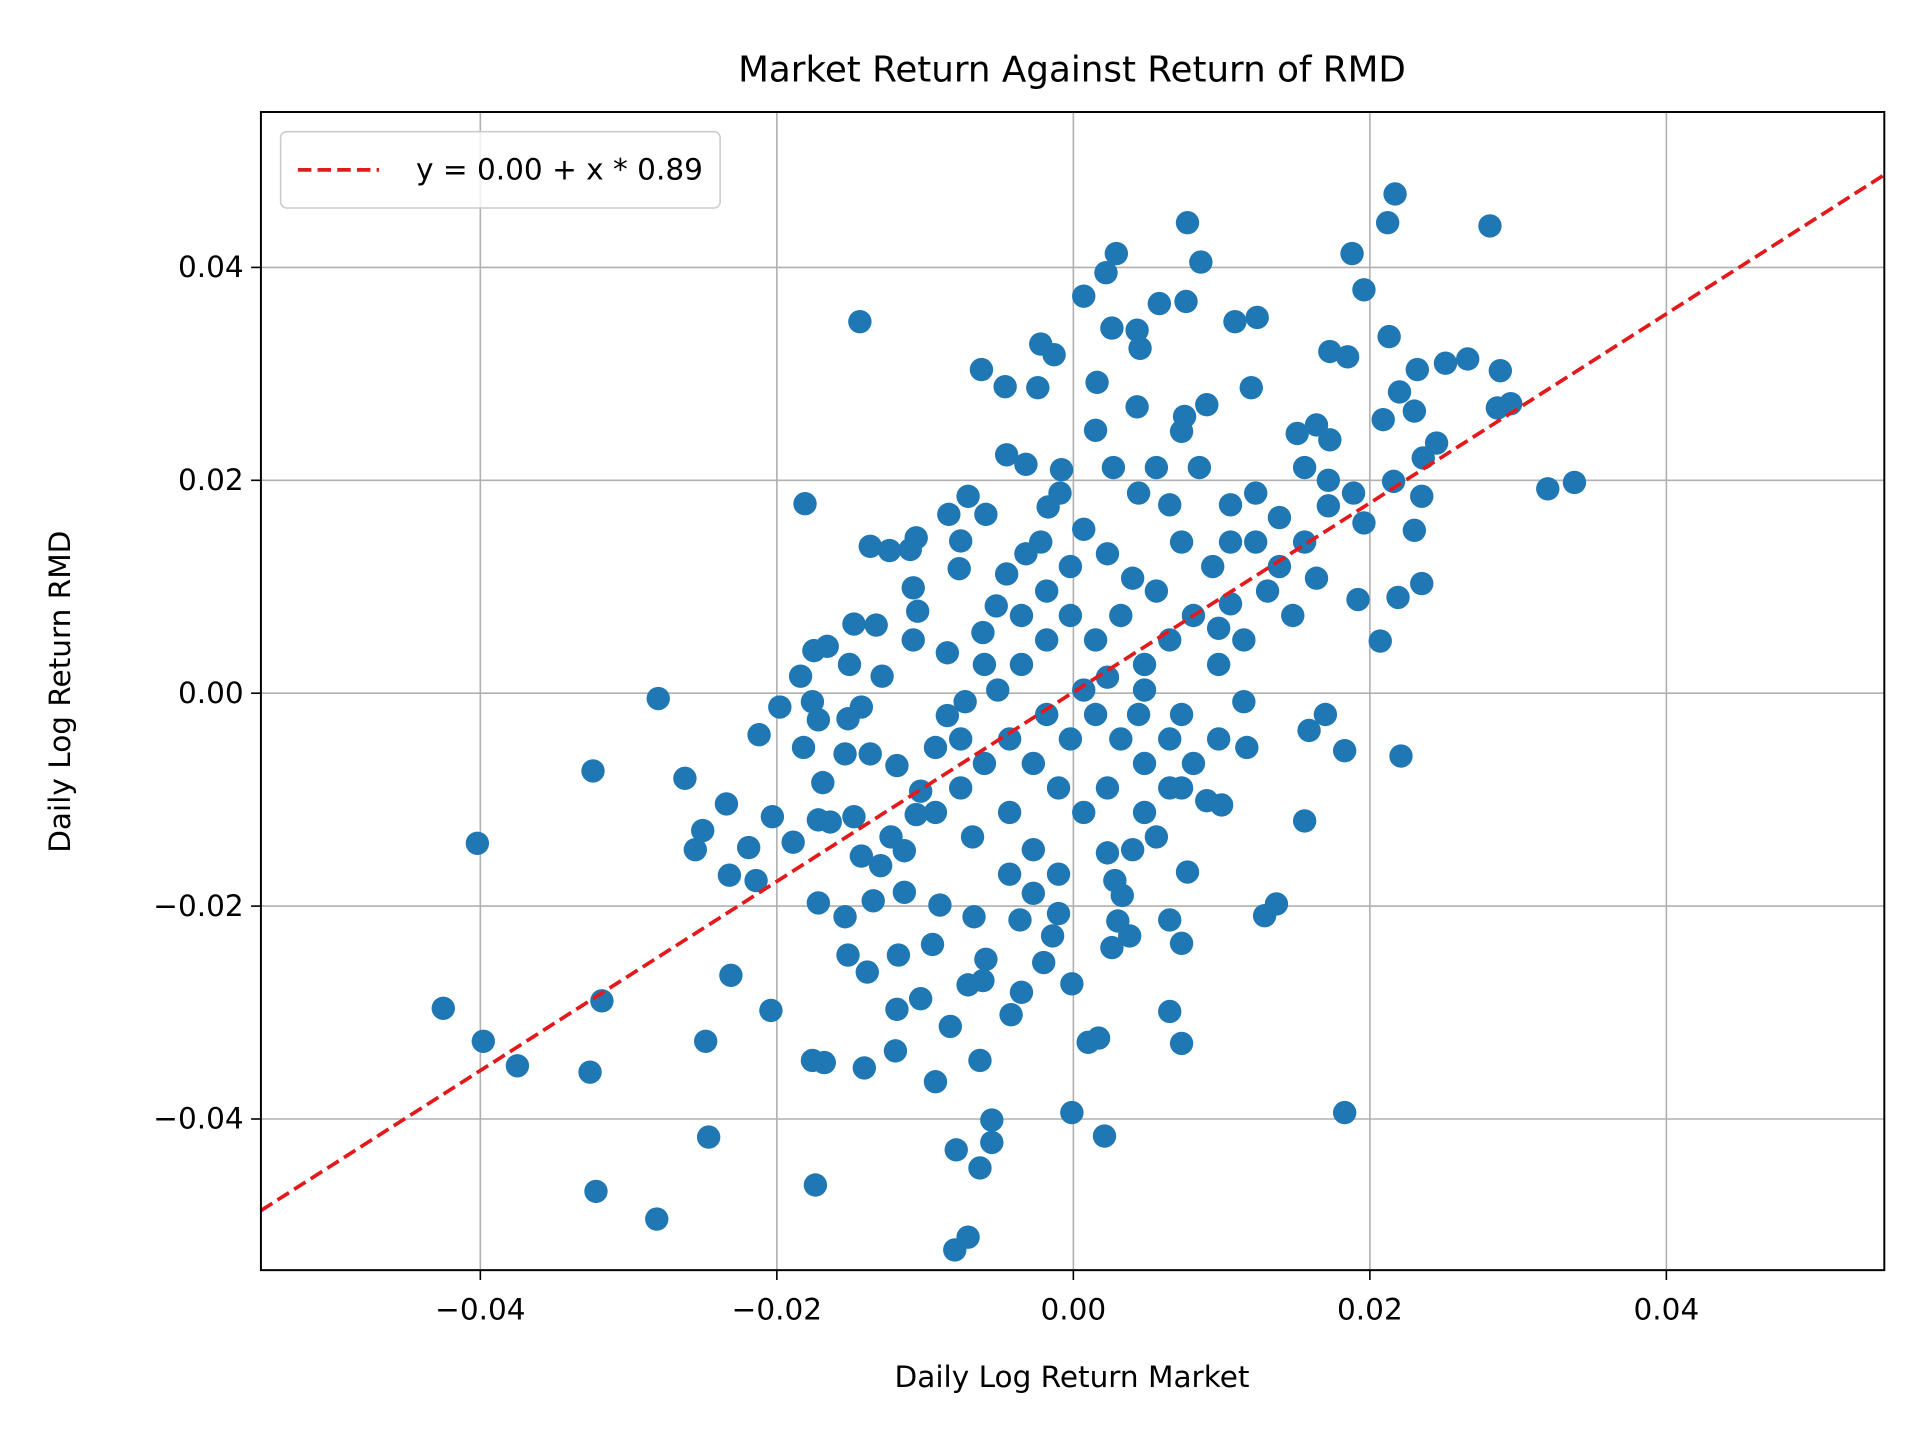 This screenshot has height=1440, width=1920. What do you see at coordinates (1072, 1377) in the screenshot?
I see `x-axis-label: Daily Log Return Market` at bounding box center [1072, 1377].